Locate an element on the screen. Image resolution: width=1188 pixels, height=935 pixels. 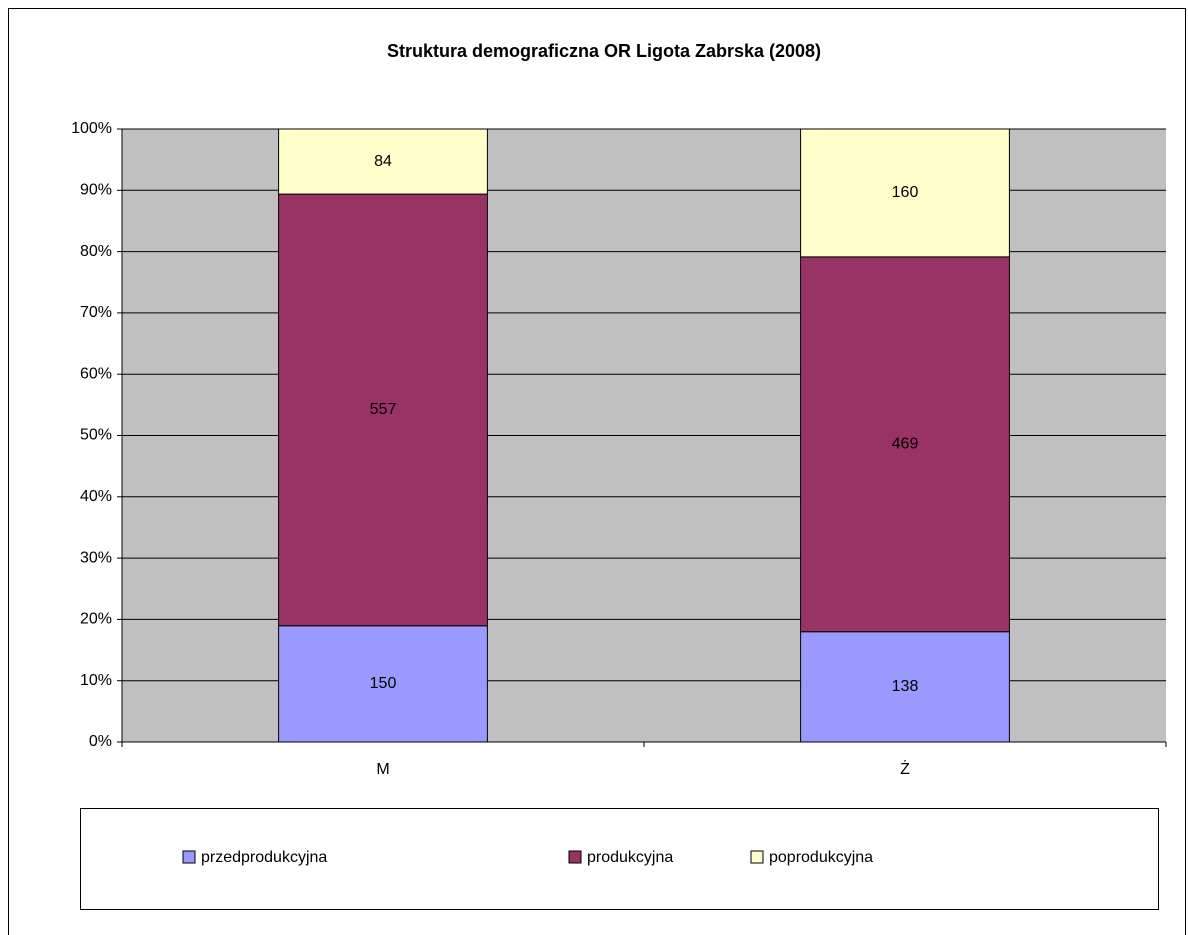
y-tick-label: 20% is located at coordinates (96, 619).